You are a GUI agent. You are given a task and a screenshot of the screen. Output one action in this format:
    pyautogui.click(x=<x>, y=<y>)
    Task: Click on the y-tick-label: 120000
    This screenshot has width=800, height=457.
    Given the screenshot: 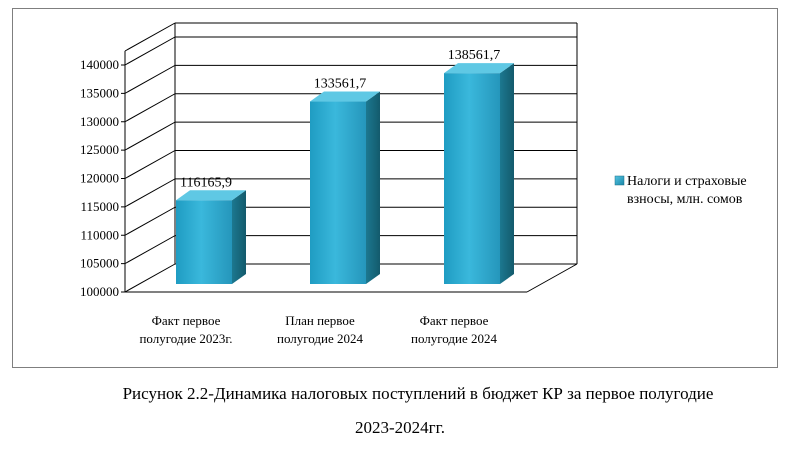 What is the action you would take?
    pyautogui.click(x=99, y=178)
    